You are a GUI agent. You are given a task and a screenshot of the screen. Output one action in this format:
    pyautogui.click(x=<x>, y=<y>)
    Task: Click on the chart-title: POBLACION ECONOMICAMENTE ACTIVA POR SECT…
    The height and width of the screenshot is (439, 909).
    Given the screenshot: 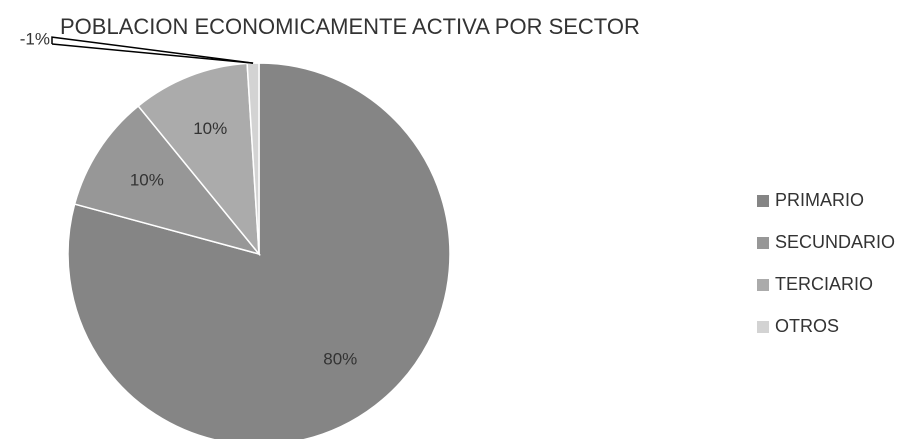 What is the action you would take?
    pyautogui.click(x=350, y=26)
    